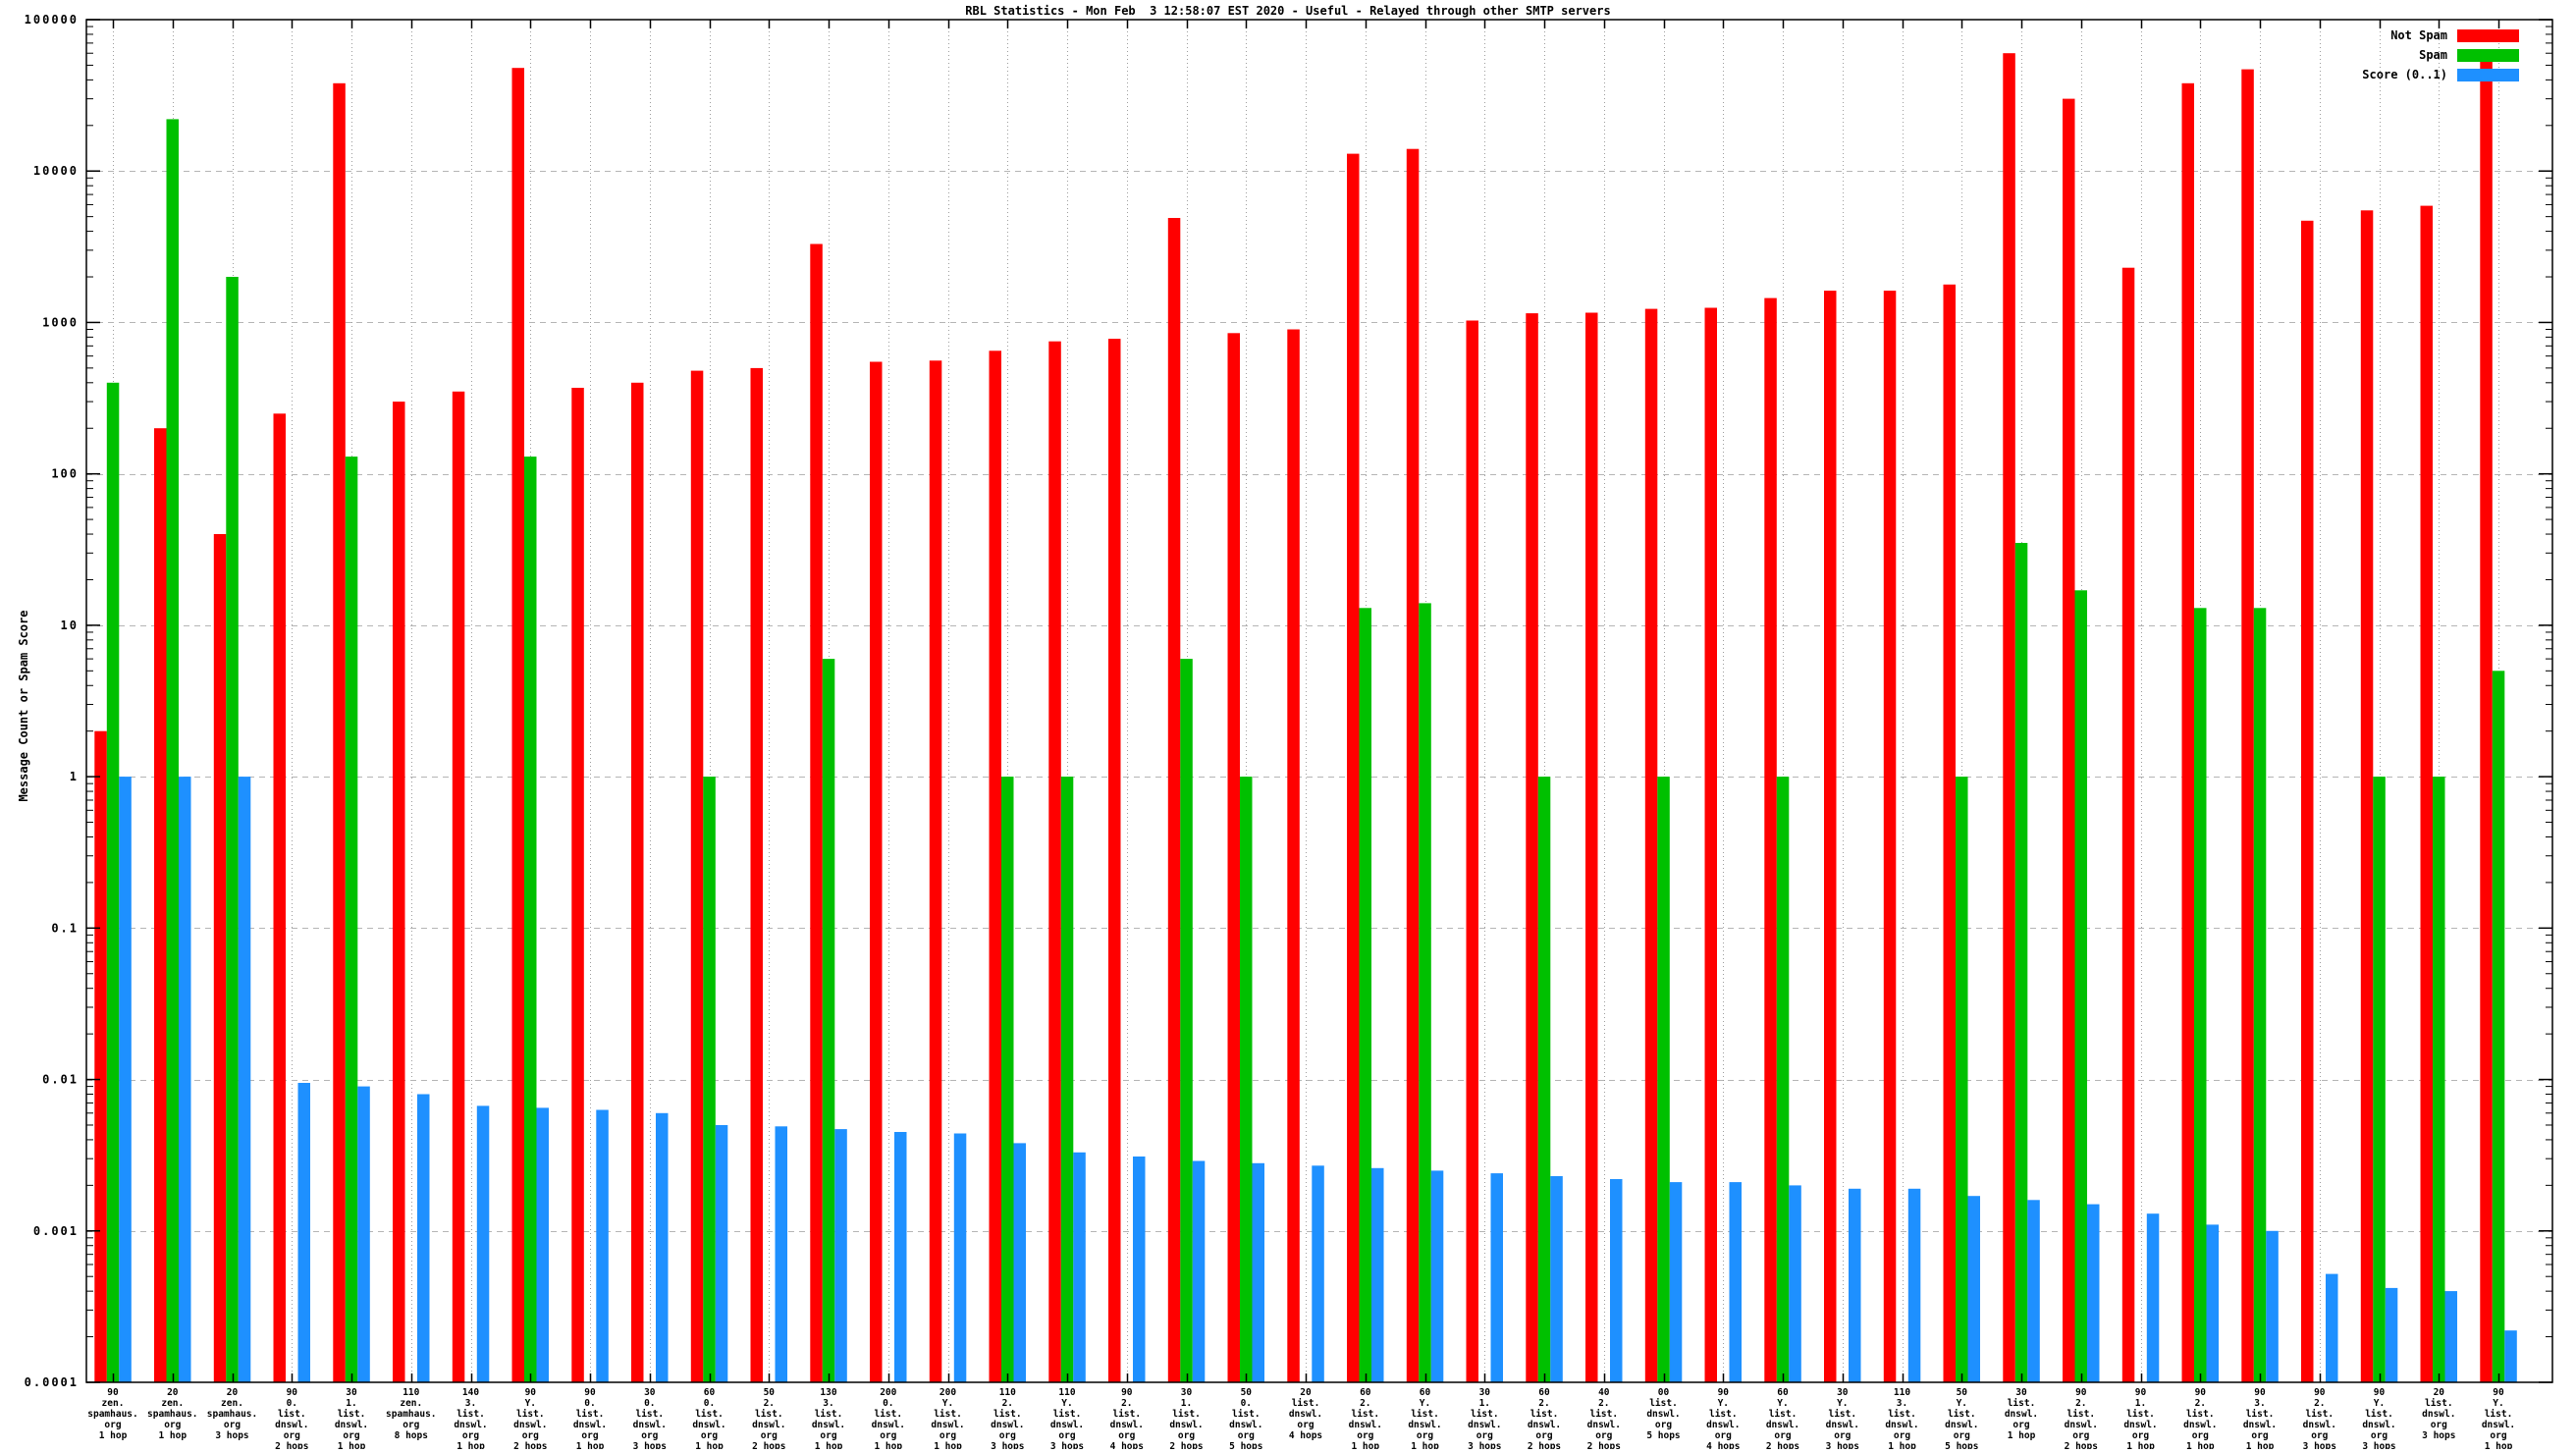 This screenshot has height=1453, width=2576. Describe the element at coordinates (1843, 1393) in the screenshot. I see `svg-text: 30` at that location.